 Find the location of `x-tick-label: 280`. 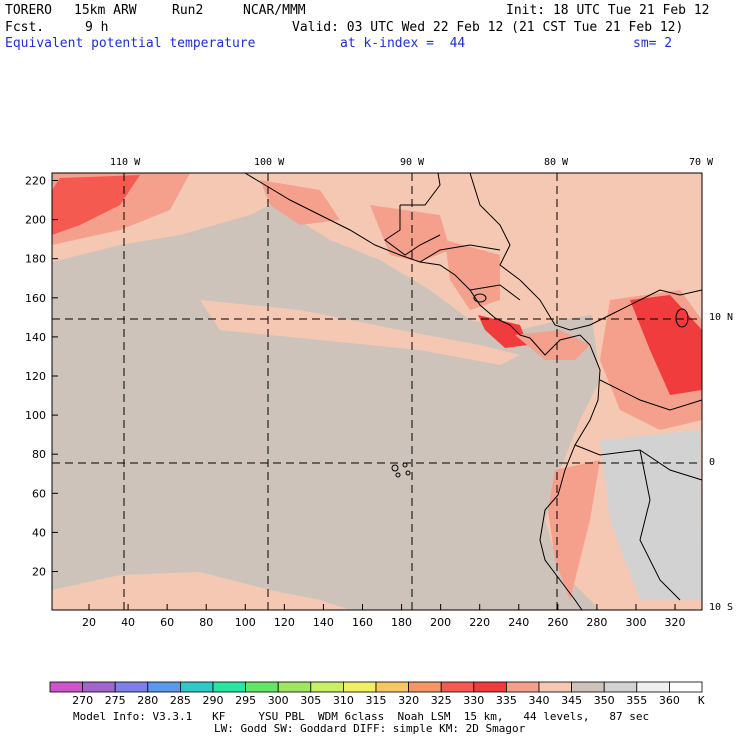

x-tick-label: 280 is located at coordinates (596, 622).